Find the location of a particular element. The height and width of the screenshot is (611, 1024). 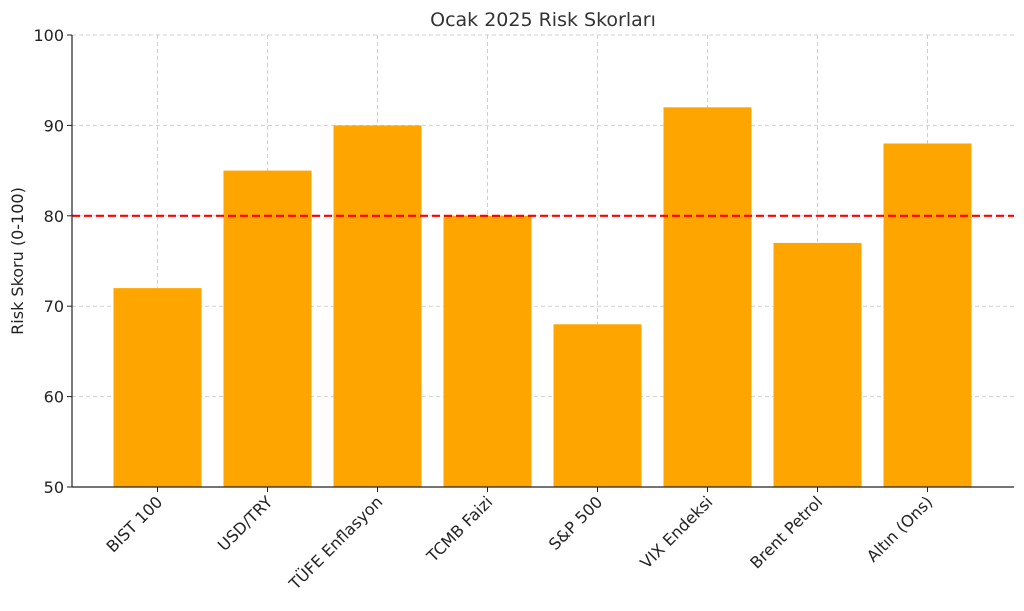

x-tick-label: VIX Endeksi is located at coordinates (676, 532).